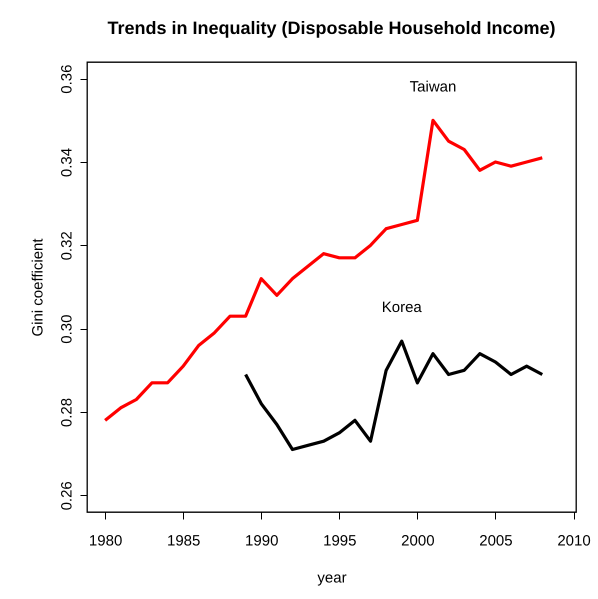  What do you see at coordinates (67, 163) in the screenshot?
I see `y-tick-label: 0.34` at bounding box center [67, 163].